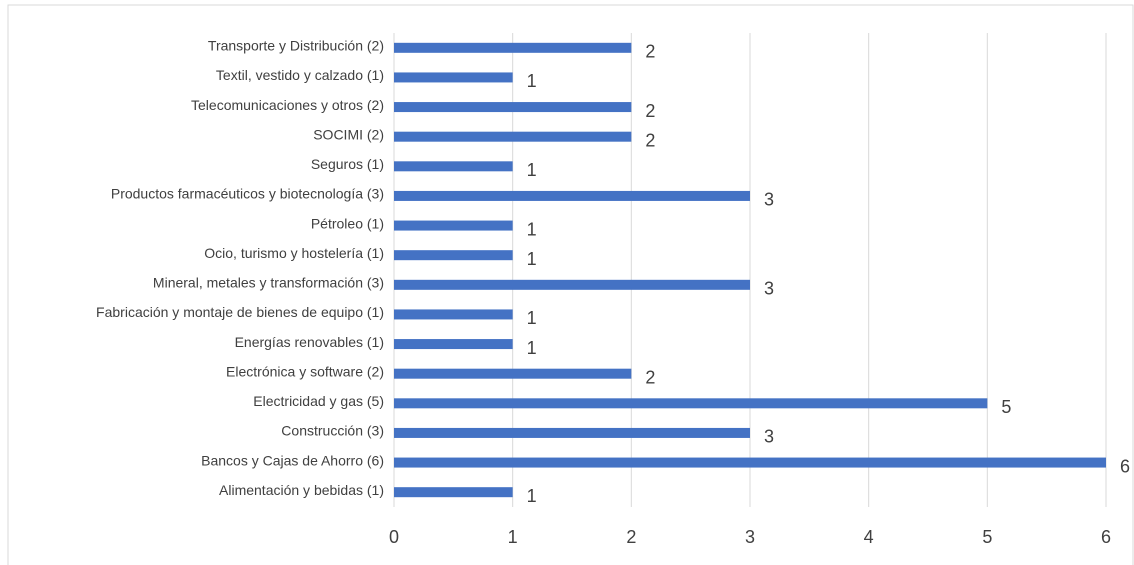 Image resolution: width=1134 pixels, height=565 pixels. What do you see at coordinates (394, 537) in the screenshot?
I see `x-tick-label: 0` at bounding box center [394, 537].